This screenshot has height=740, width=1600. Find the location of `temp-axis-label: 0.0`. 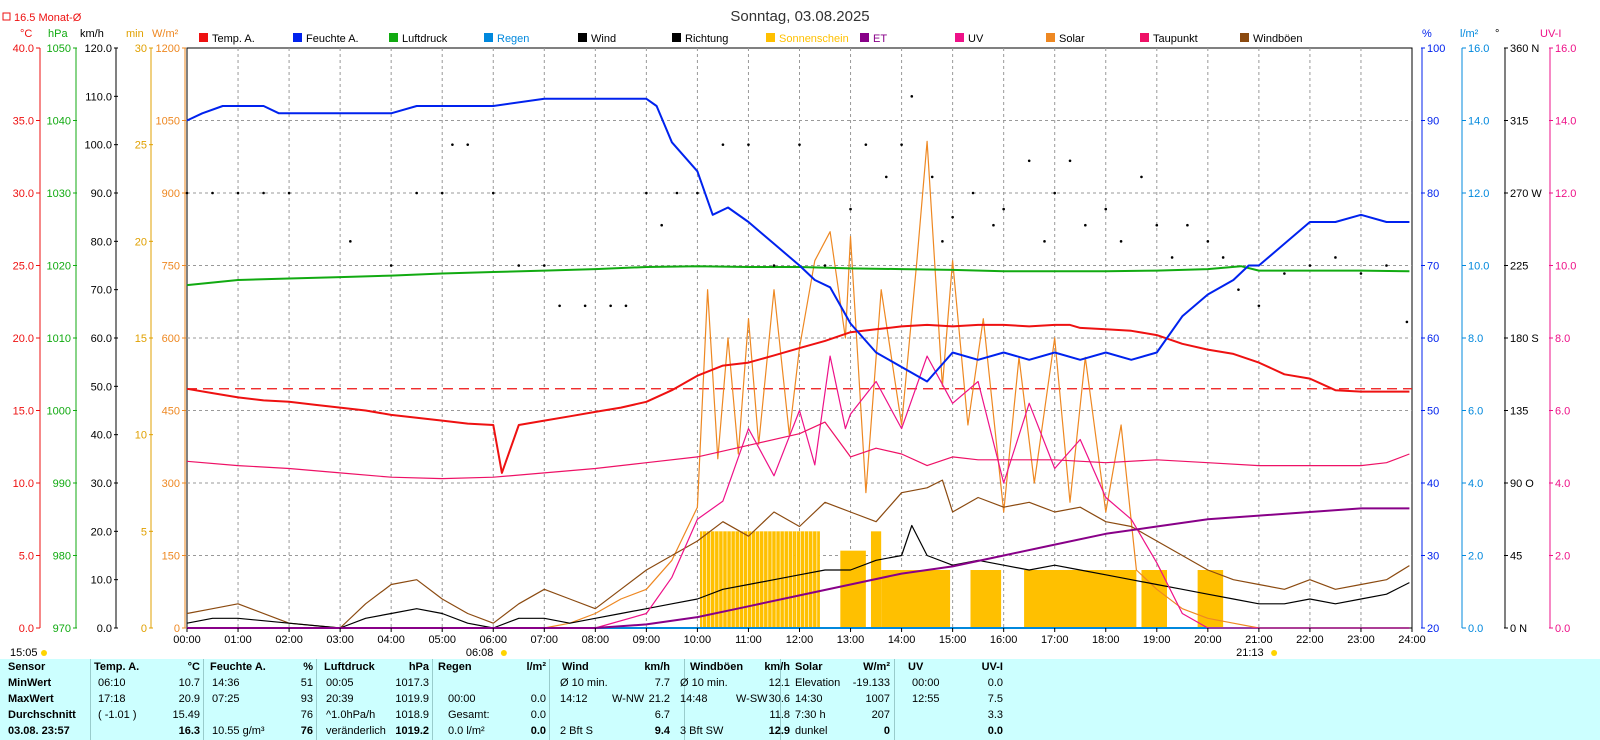

temp-axis-label: 0.0 is located at coordinates (26, 629).